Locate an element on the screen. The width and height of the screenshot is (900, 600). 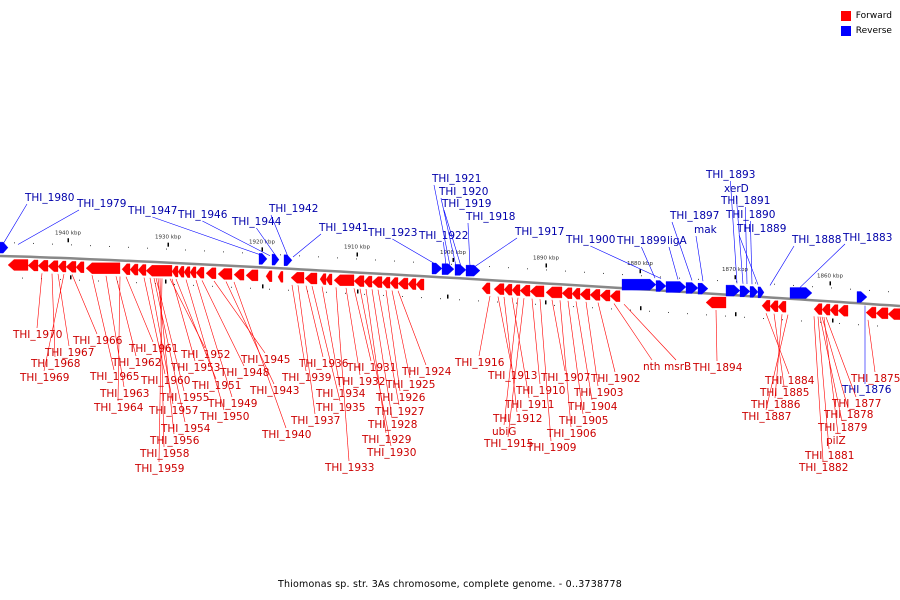
forward-gene-label: THI_1957 is located at coordinates (173, 411).